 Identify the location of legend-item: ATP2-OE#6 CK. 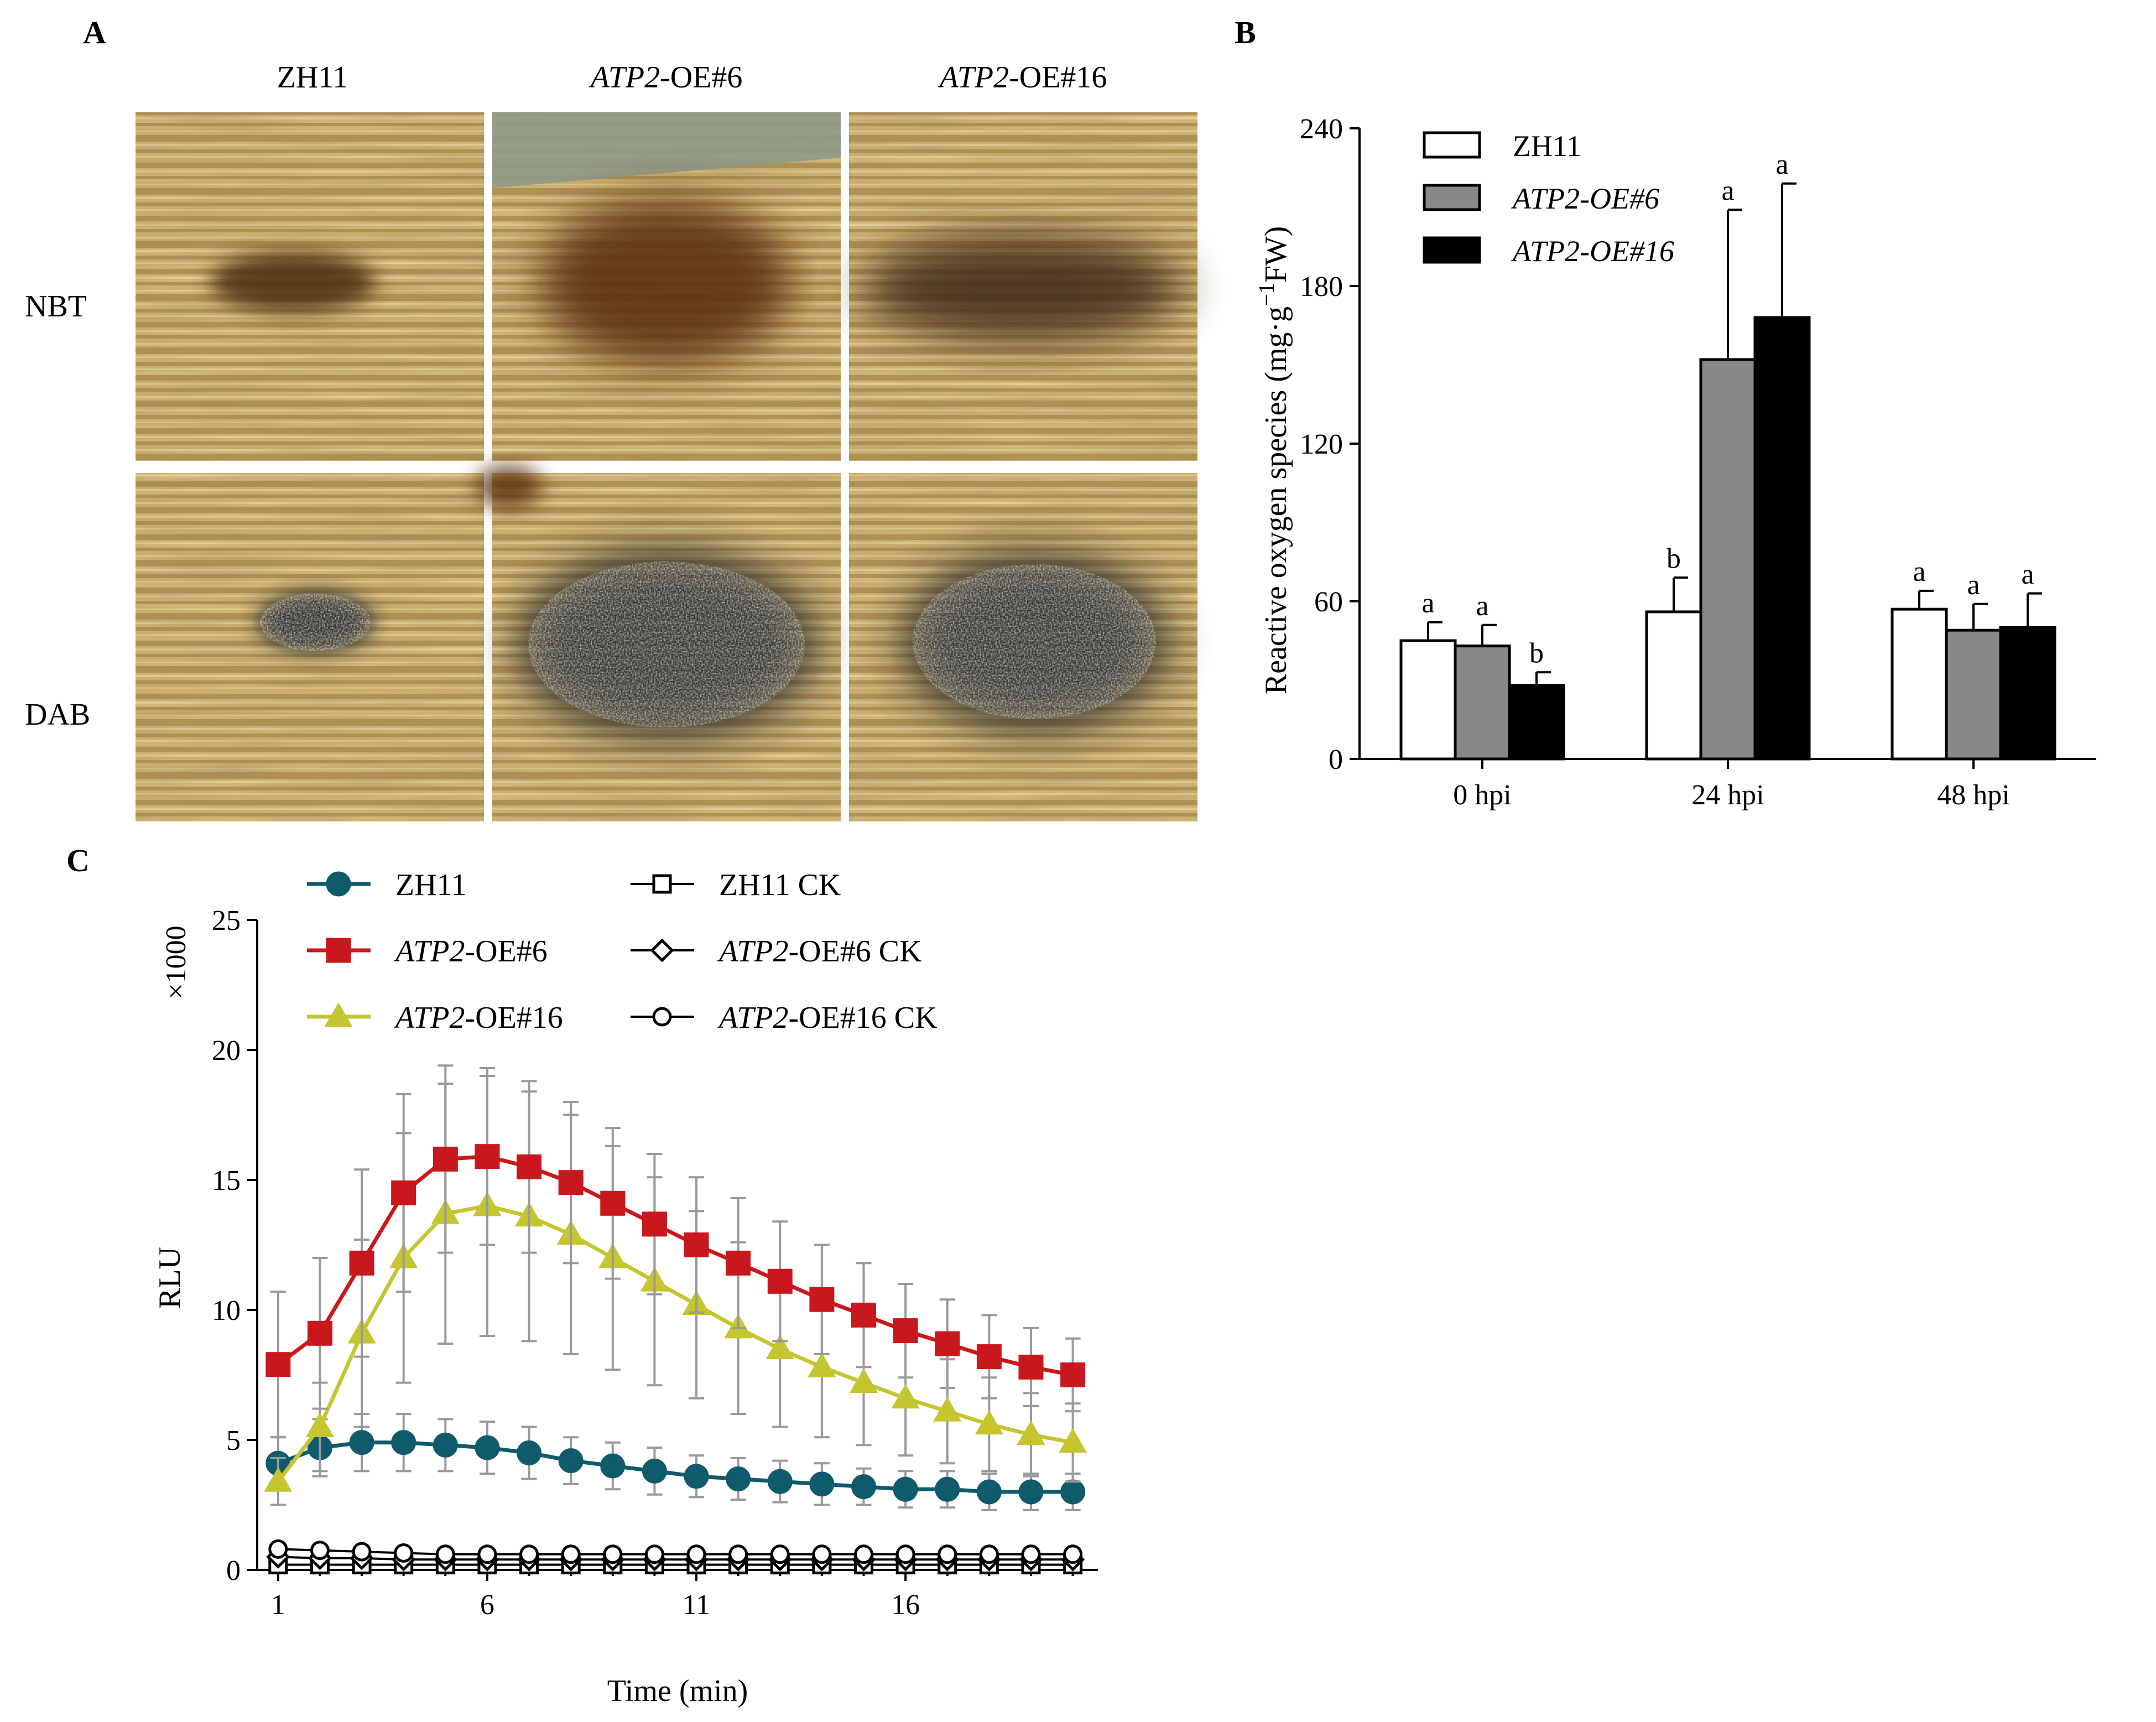
(777, 952).